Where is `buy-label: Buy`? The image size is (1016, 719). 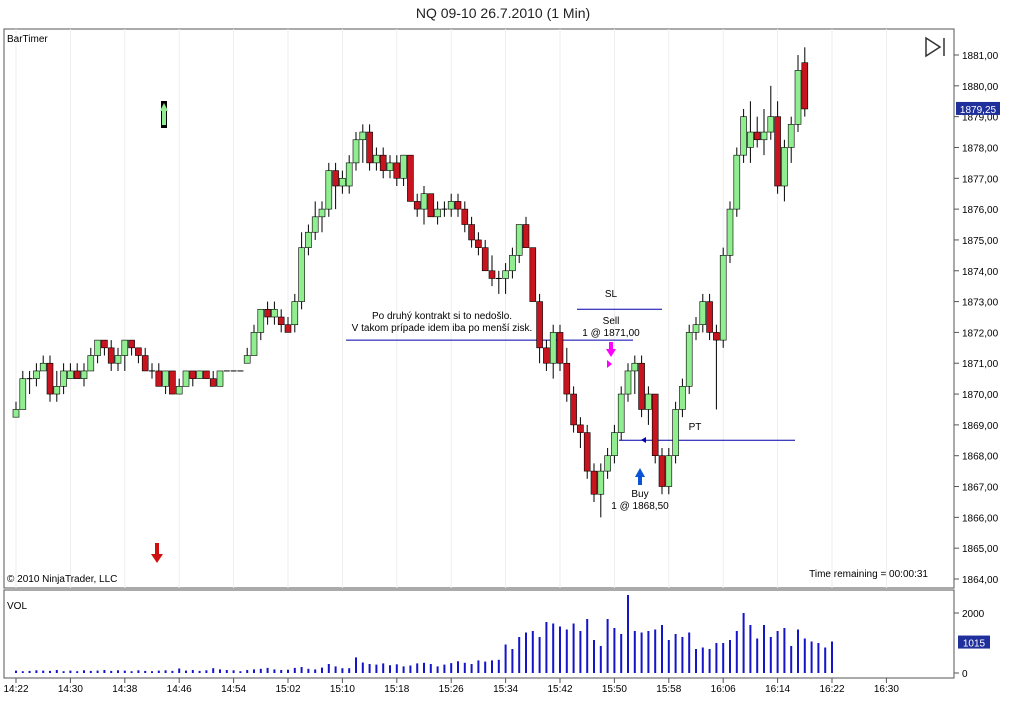 buy-label: Buy is located at coordinates (639, 494).